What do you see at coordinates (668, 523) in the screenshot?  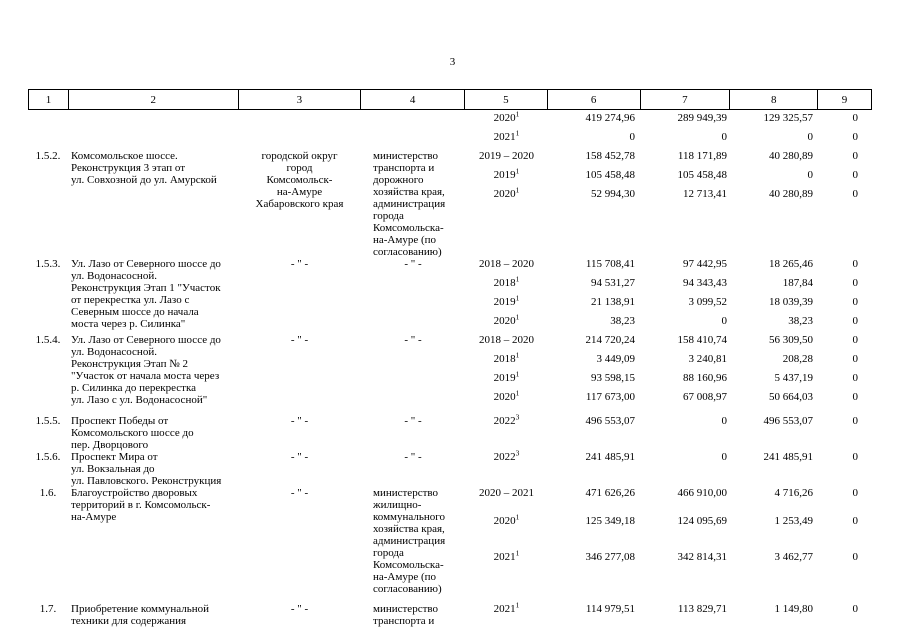 I see `year-row: 20201 125 349,18 124 095,69 1 253,49 0` at bounding box center [668, 523].